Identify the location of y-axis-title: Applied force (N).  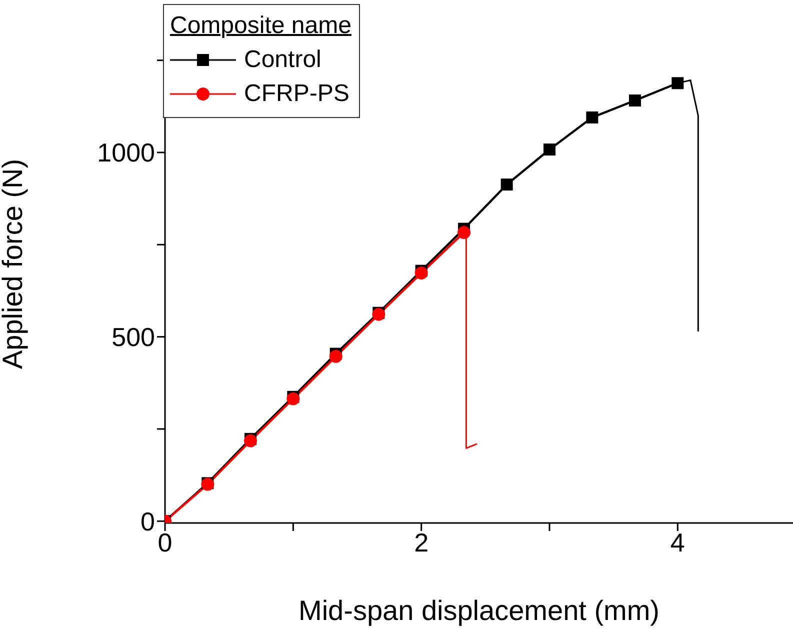
(14, 264).